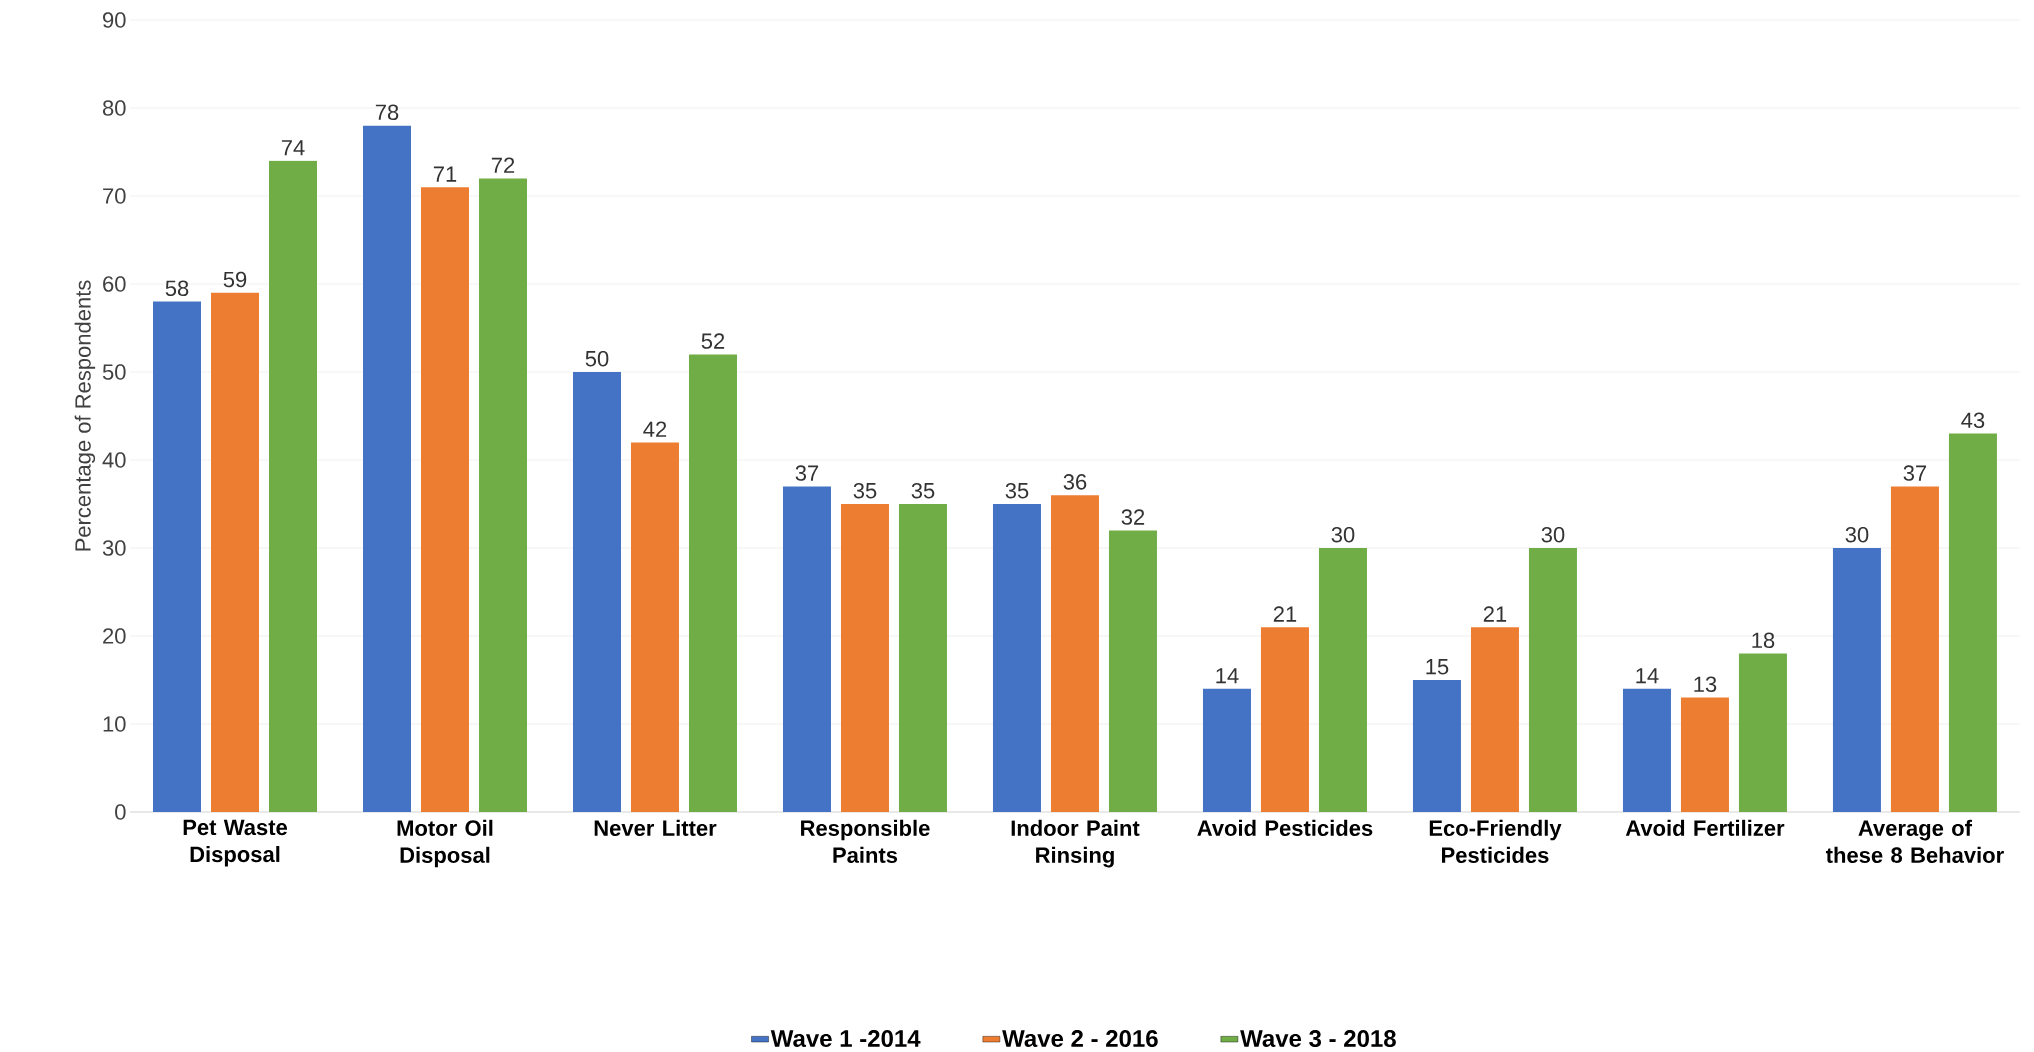  What do you see at coordinates (503, 165) in the screenshot?
I see `data-label: 72` at bounding box center [503, 165].